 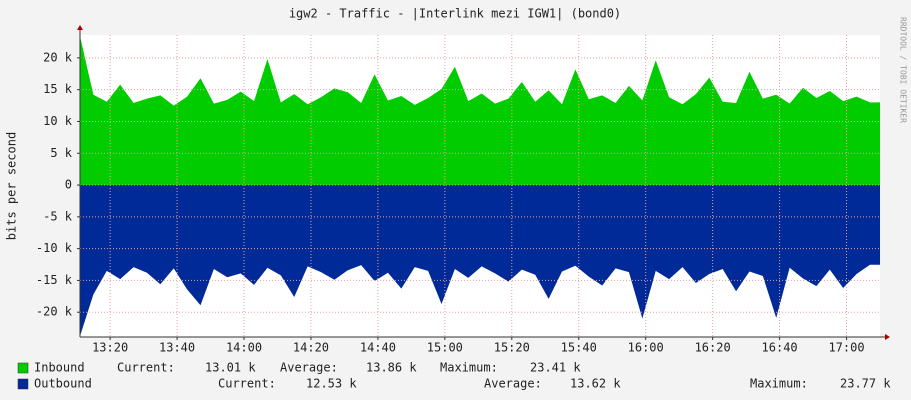 I want to click on x-tick-label: 16:20, so click(x=713, y=348).